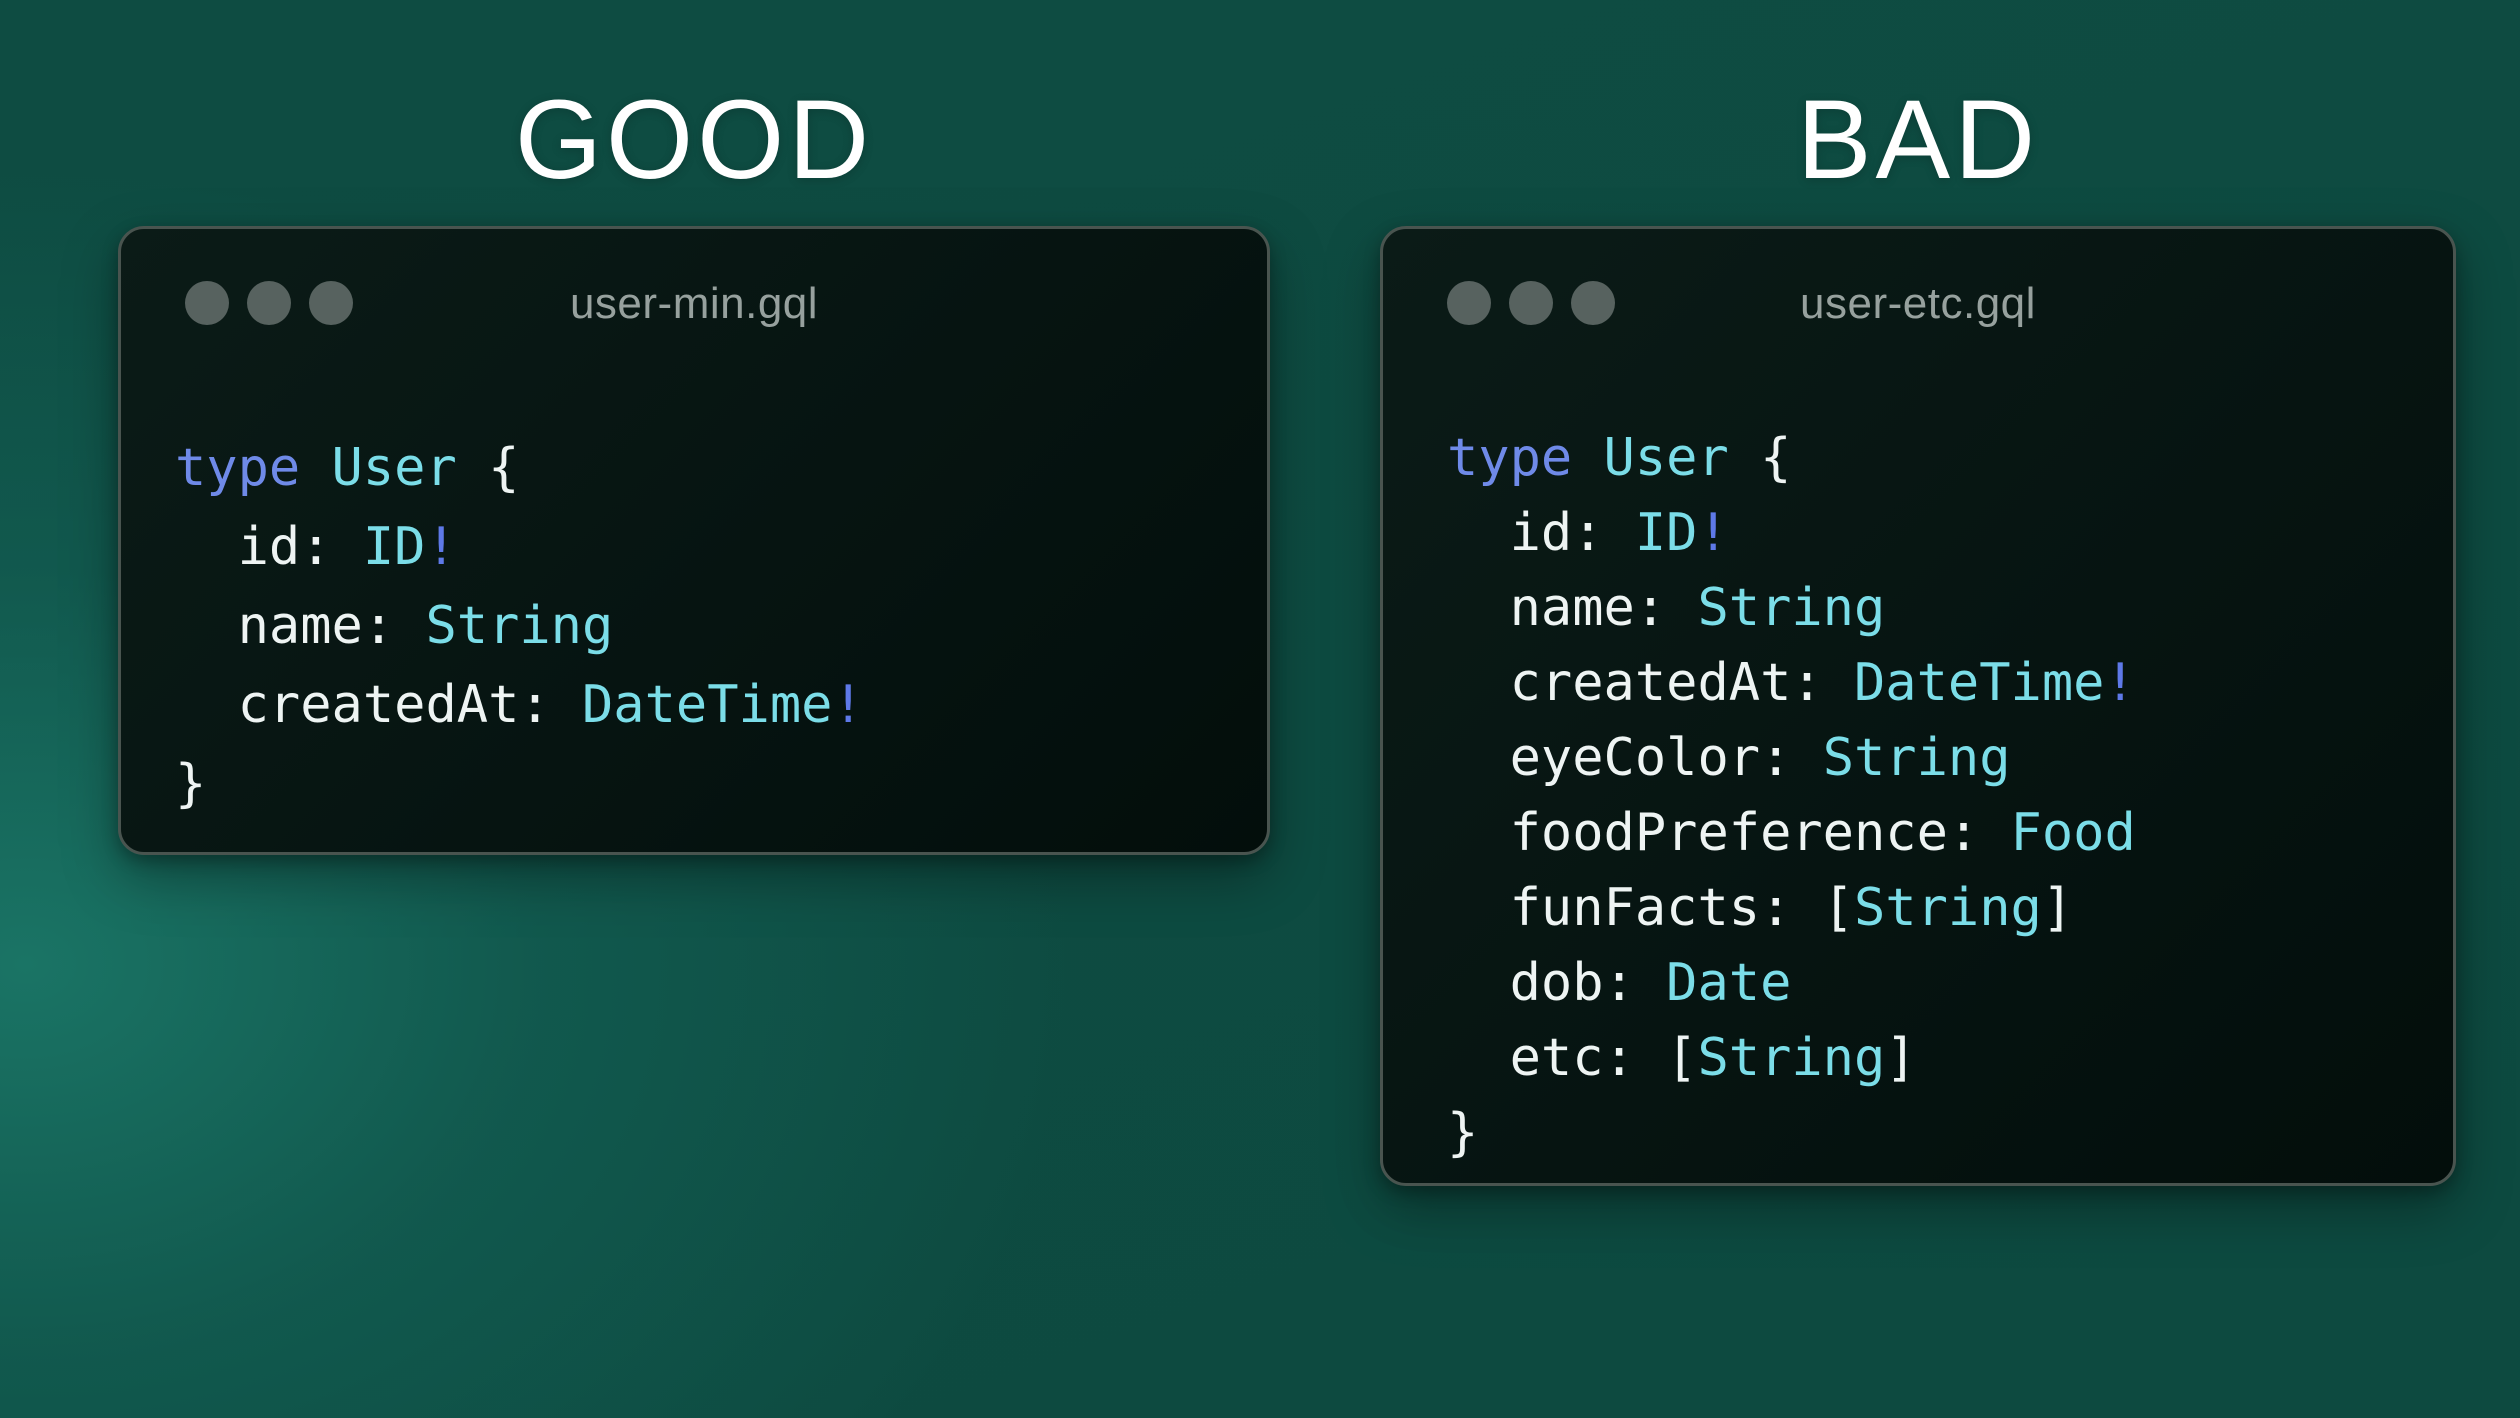 This screenshot has height=1418, width=2520. Describe the element at coordinates (694, 303) in the screenshot. I see `window-title: user-min.gql` at that location.